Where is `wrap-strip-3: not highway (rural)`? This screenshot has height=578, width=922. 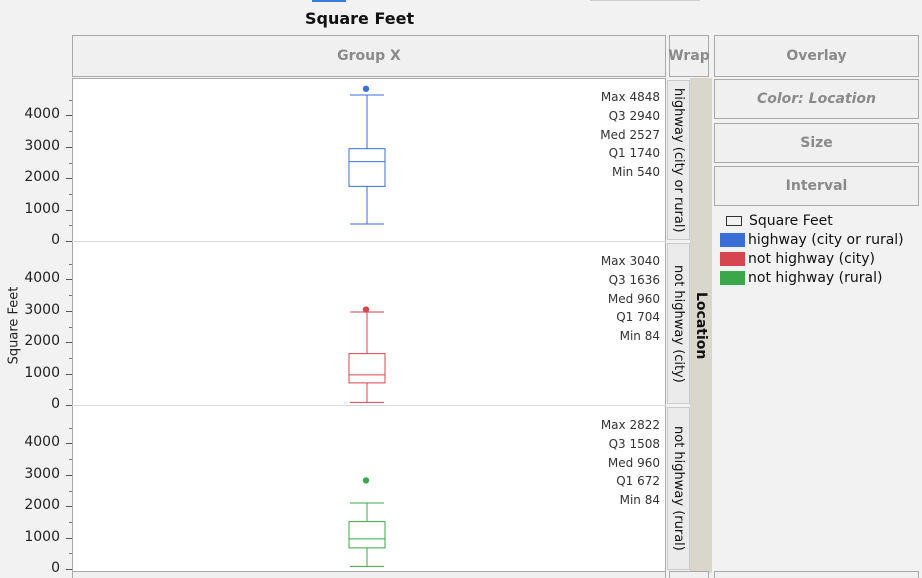 wrap-strip-3: not highway (rural) is located at coordinates (678, 488).